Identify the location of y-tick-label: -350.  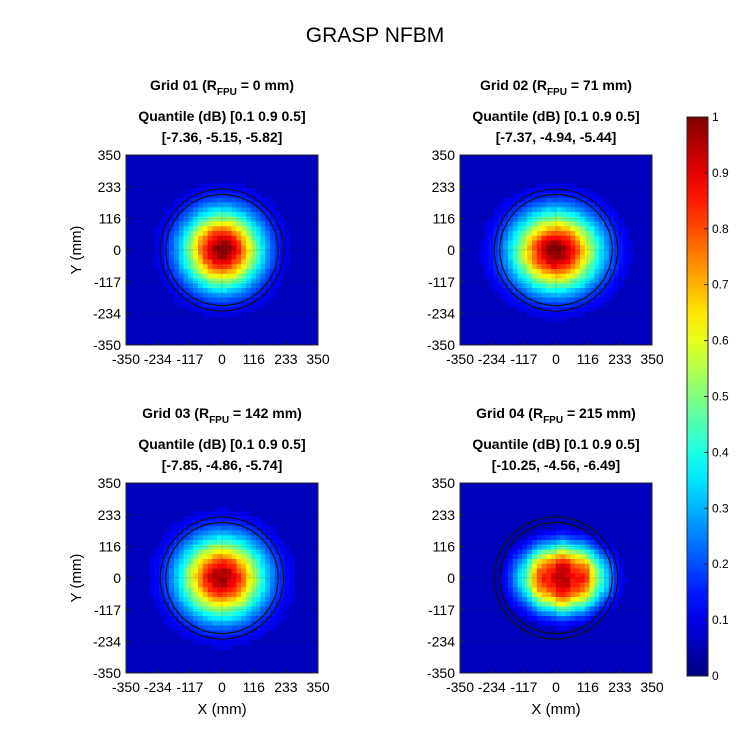
(107, 345).